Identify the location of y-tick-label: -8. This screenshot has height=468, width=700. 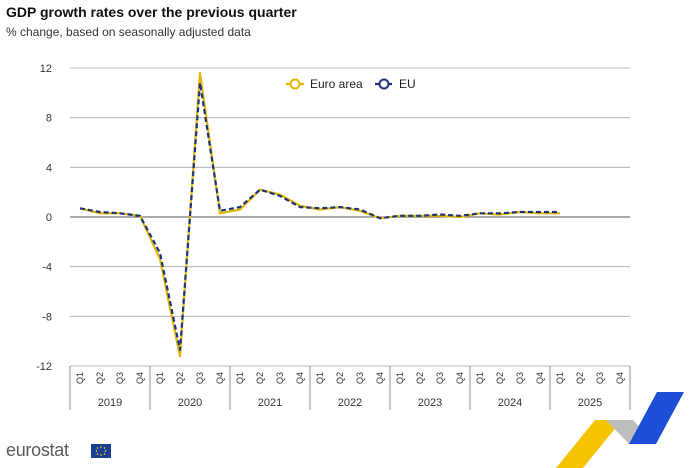
(47, 317).